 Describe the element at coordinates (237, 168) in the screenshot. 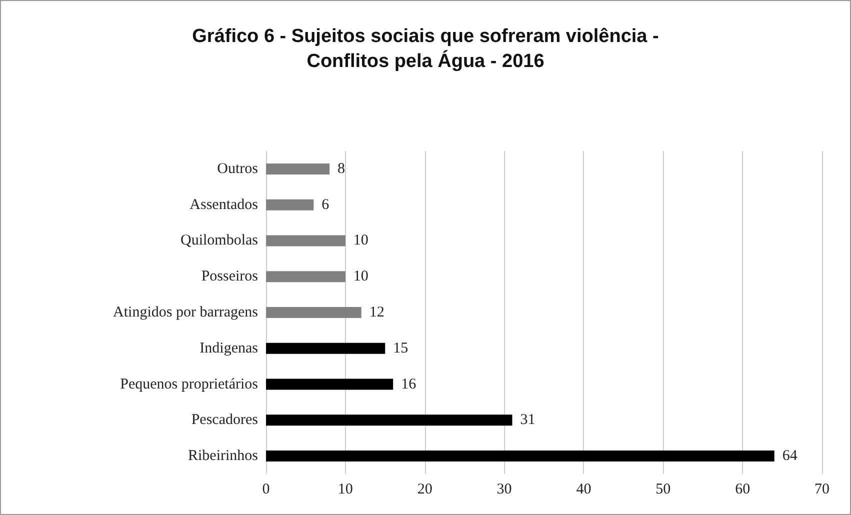

I see `y-tick-label: Outros` at that location.